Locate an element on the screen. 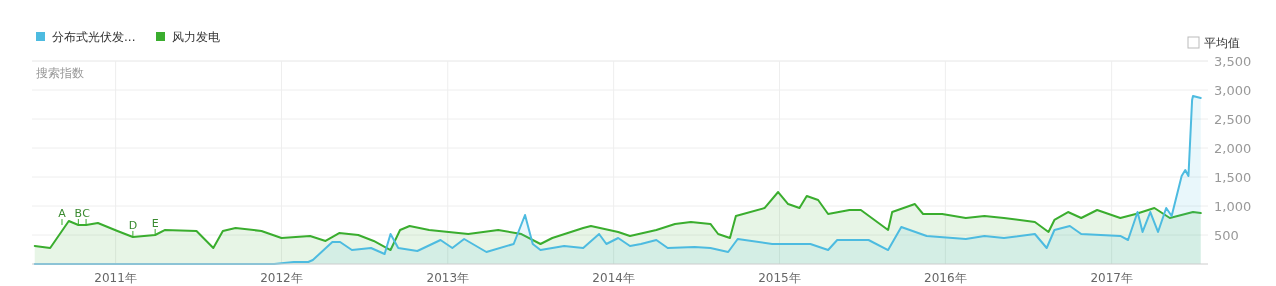 The width and height of the screenshot is (1276, 286). annotation: C is located at coordinates (86, 214).